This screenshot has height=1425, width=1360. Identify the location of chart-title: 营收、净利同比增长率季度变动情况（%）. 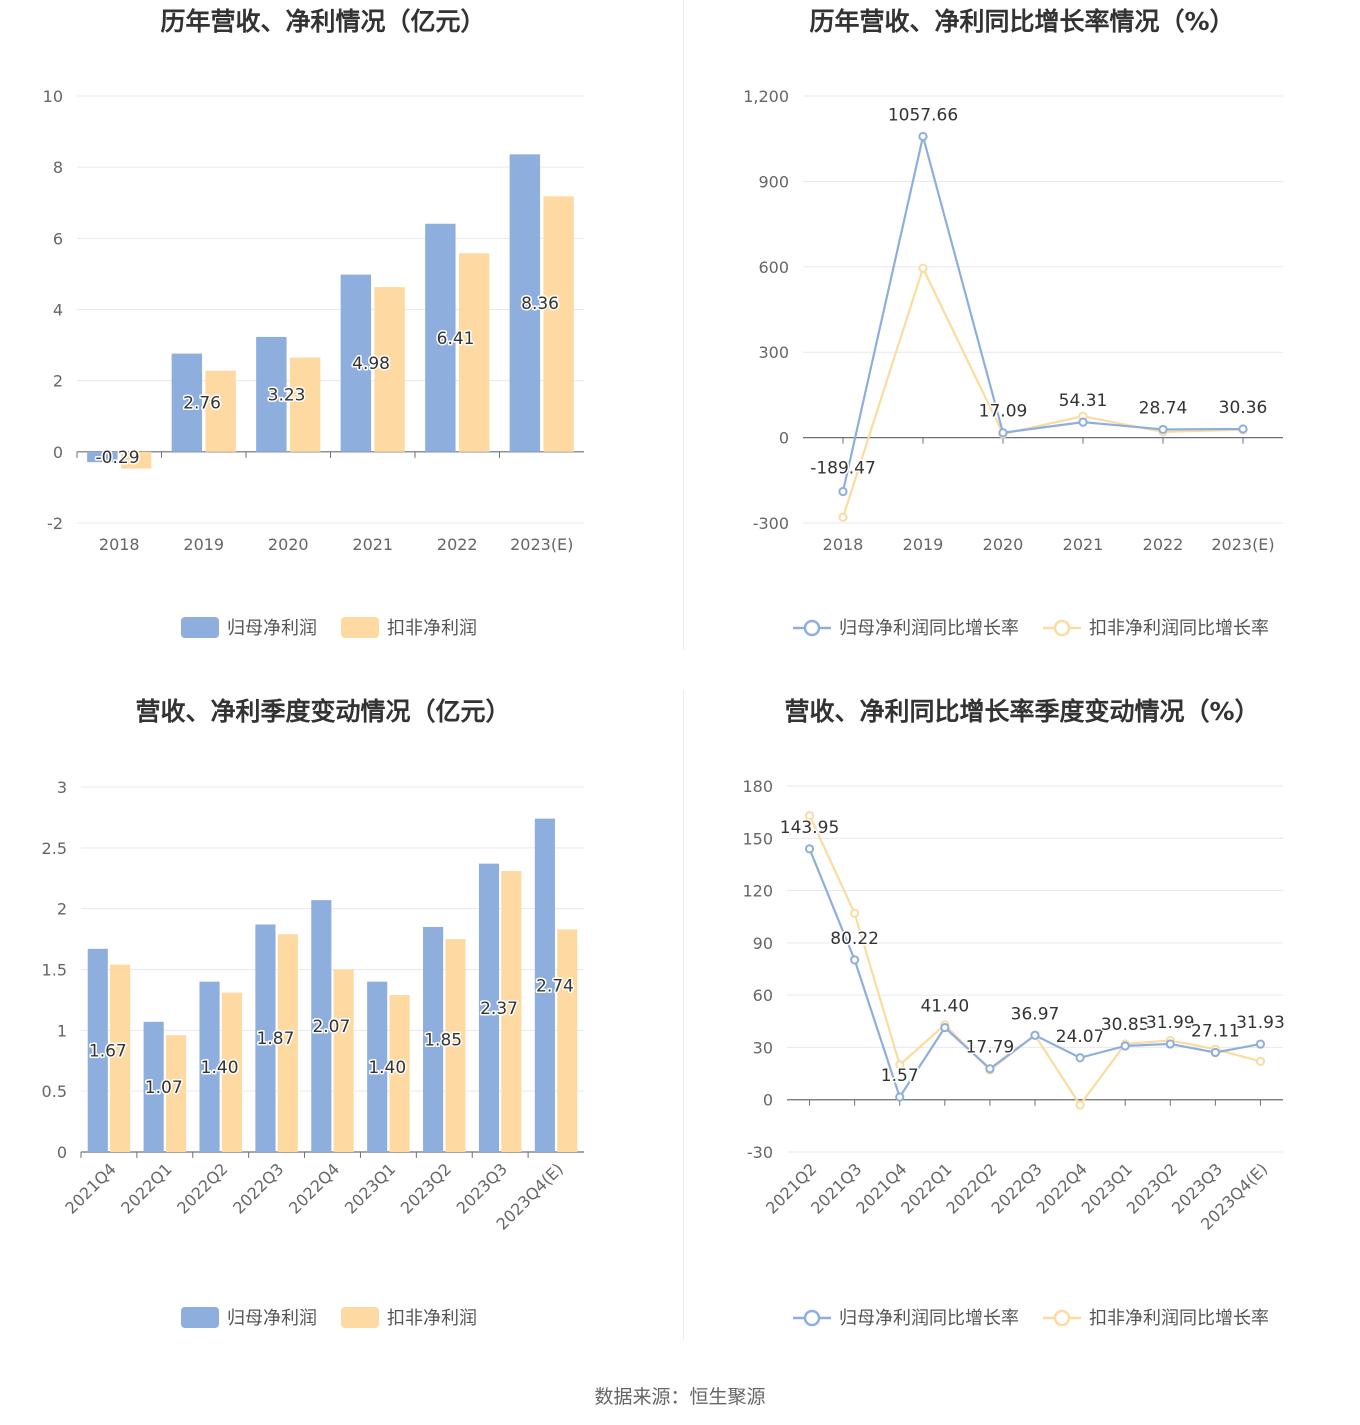
(1021, 711).